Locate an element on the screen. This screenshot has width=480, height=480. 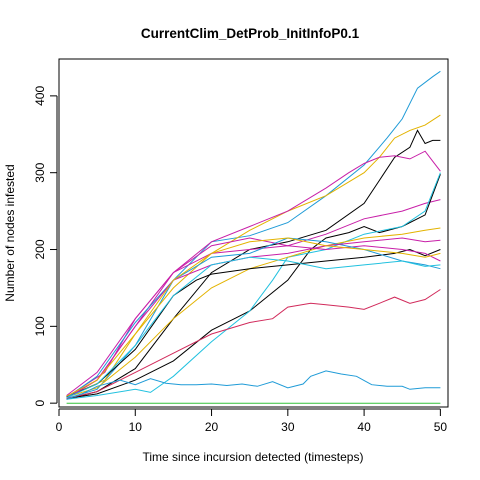
y-tick-label-400: 400 is located at coordinates (40, 96).